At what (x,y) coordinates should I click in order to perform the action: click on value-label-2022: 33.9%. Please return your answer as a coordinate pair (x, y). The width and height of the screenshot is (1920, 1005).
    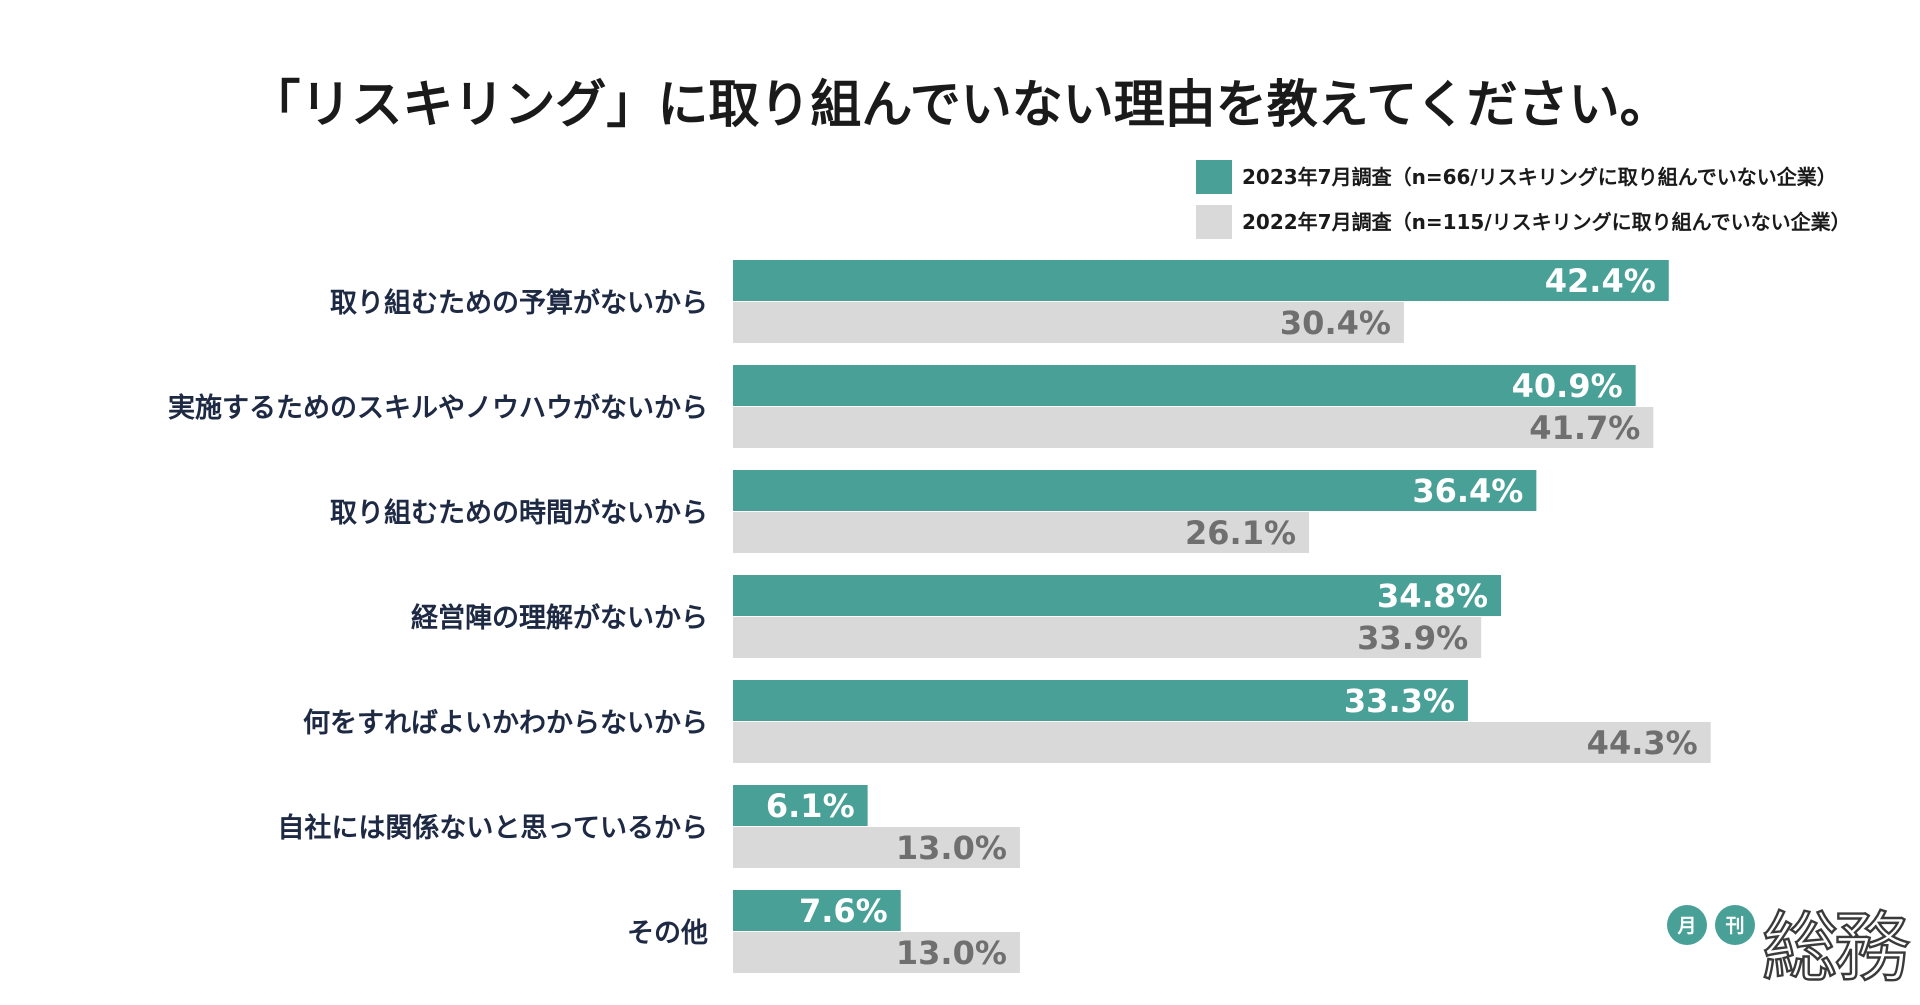
    Looking at the image, I should click on (1412, 638).